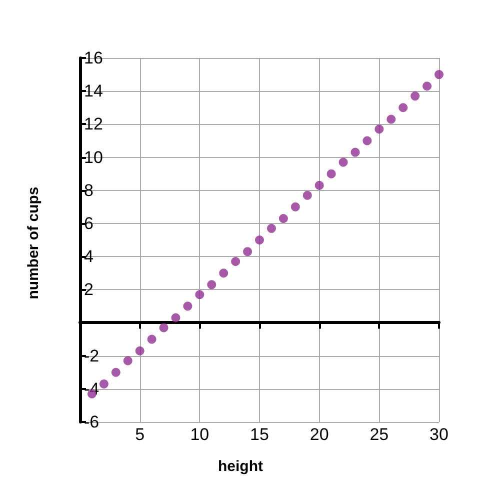 This screenshot has height=486, width=481. I want to click on y-tick-label: 6, so click(89, 223).